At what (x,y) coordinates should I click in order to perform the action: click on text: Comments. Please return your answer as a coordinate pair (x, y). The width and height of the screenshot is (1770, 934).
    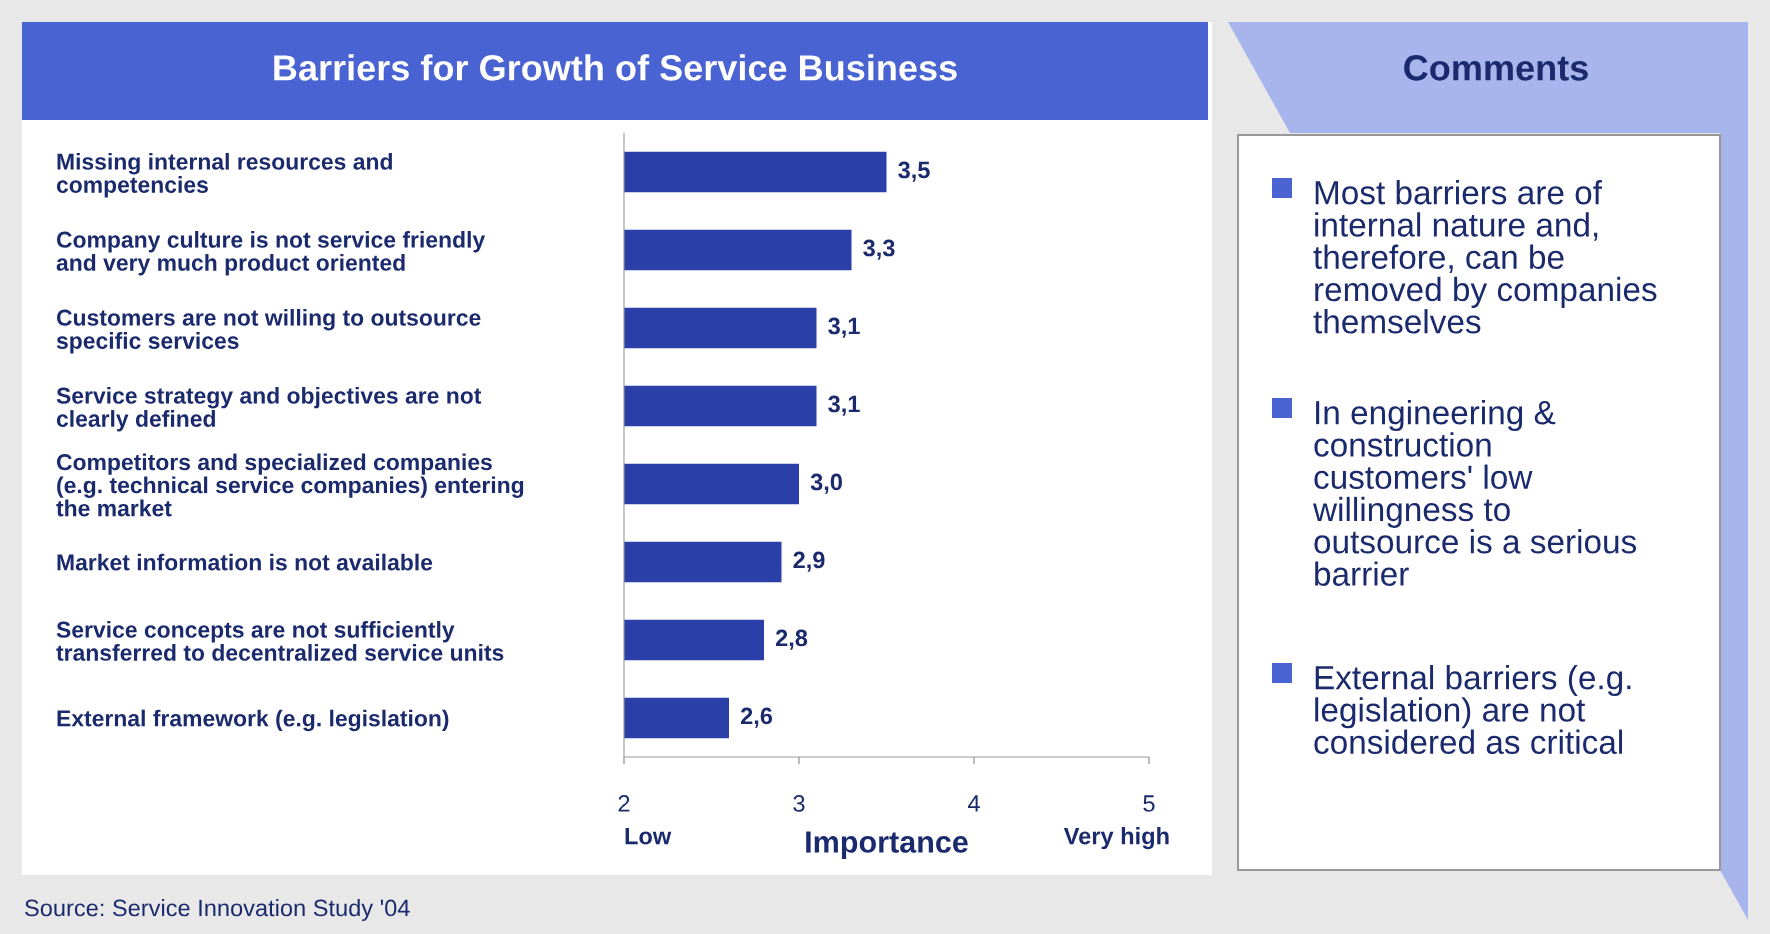
    Looking at the image, I should click on (1496, 68).